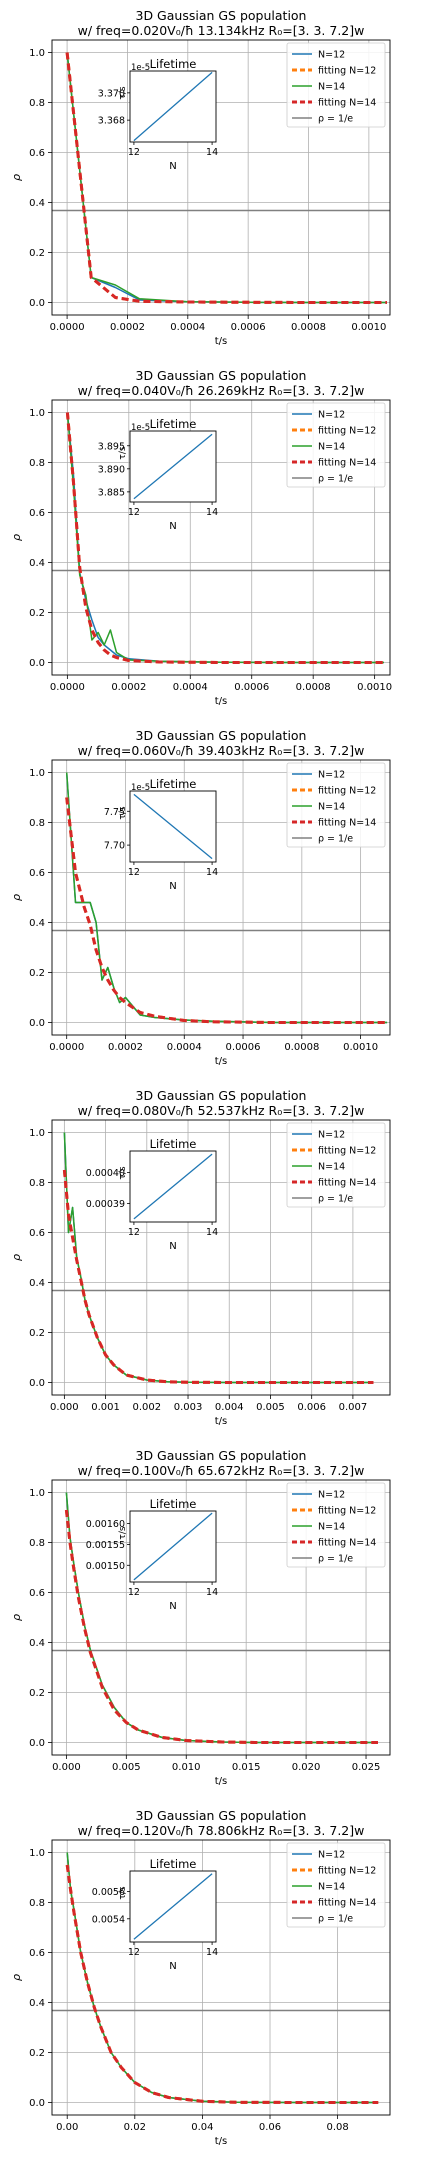  I want to click on x-tick-label: 0.004, so click(229, 1407).